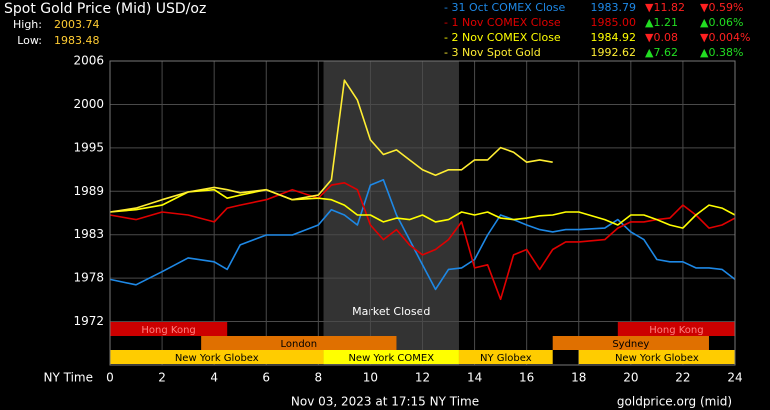 The image size is (770, 410). I want to click on y-tick-label: 1978, so click(88, 278).